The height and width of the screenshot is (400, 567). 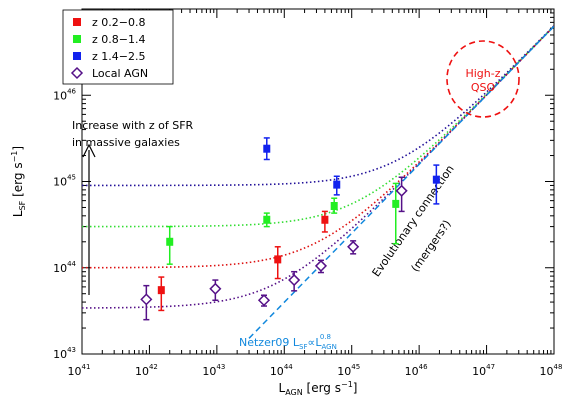 I want to click on y-tick-label: 1043, so click(x=64, y=353).